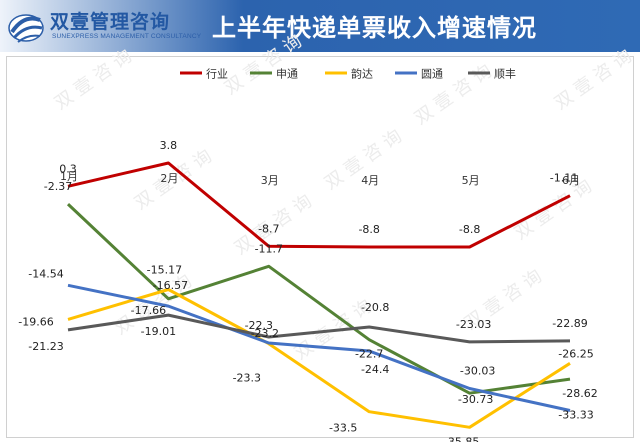  I want to click on category-tick-label: 1月, so click(69, 176).